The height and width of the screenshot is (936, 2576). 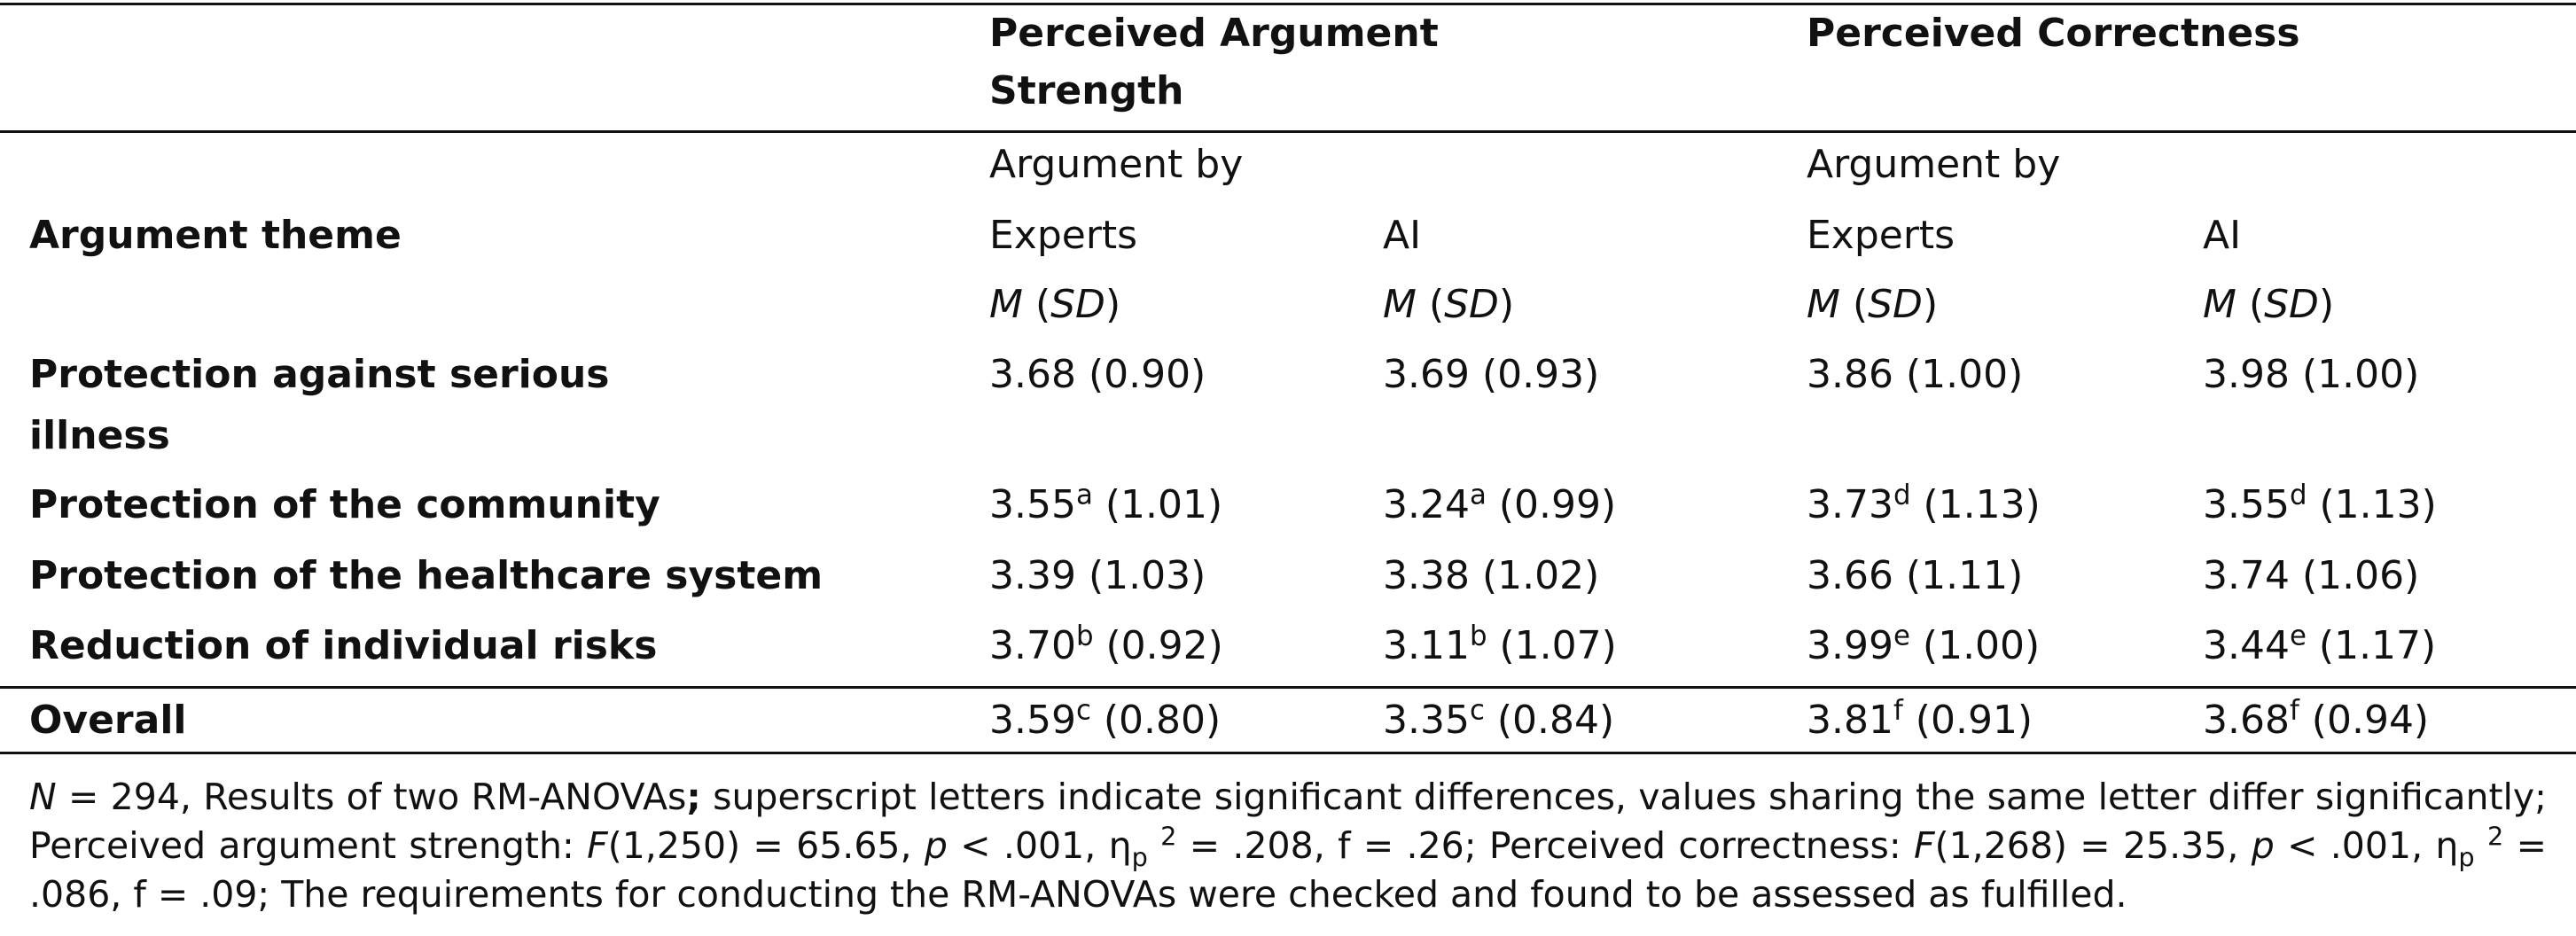 I want to click on data-cell: 3.55a (1.01), so click(x=1184, y=504).